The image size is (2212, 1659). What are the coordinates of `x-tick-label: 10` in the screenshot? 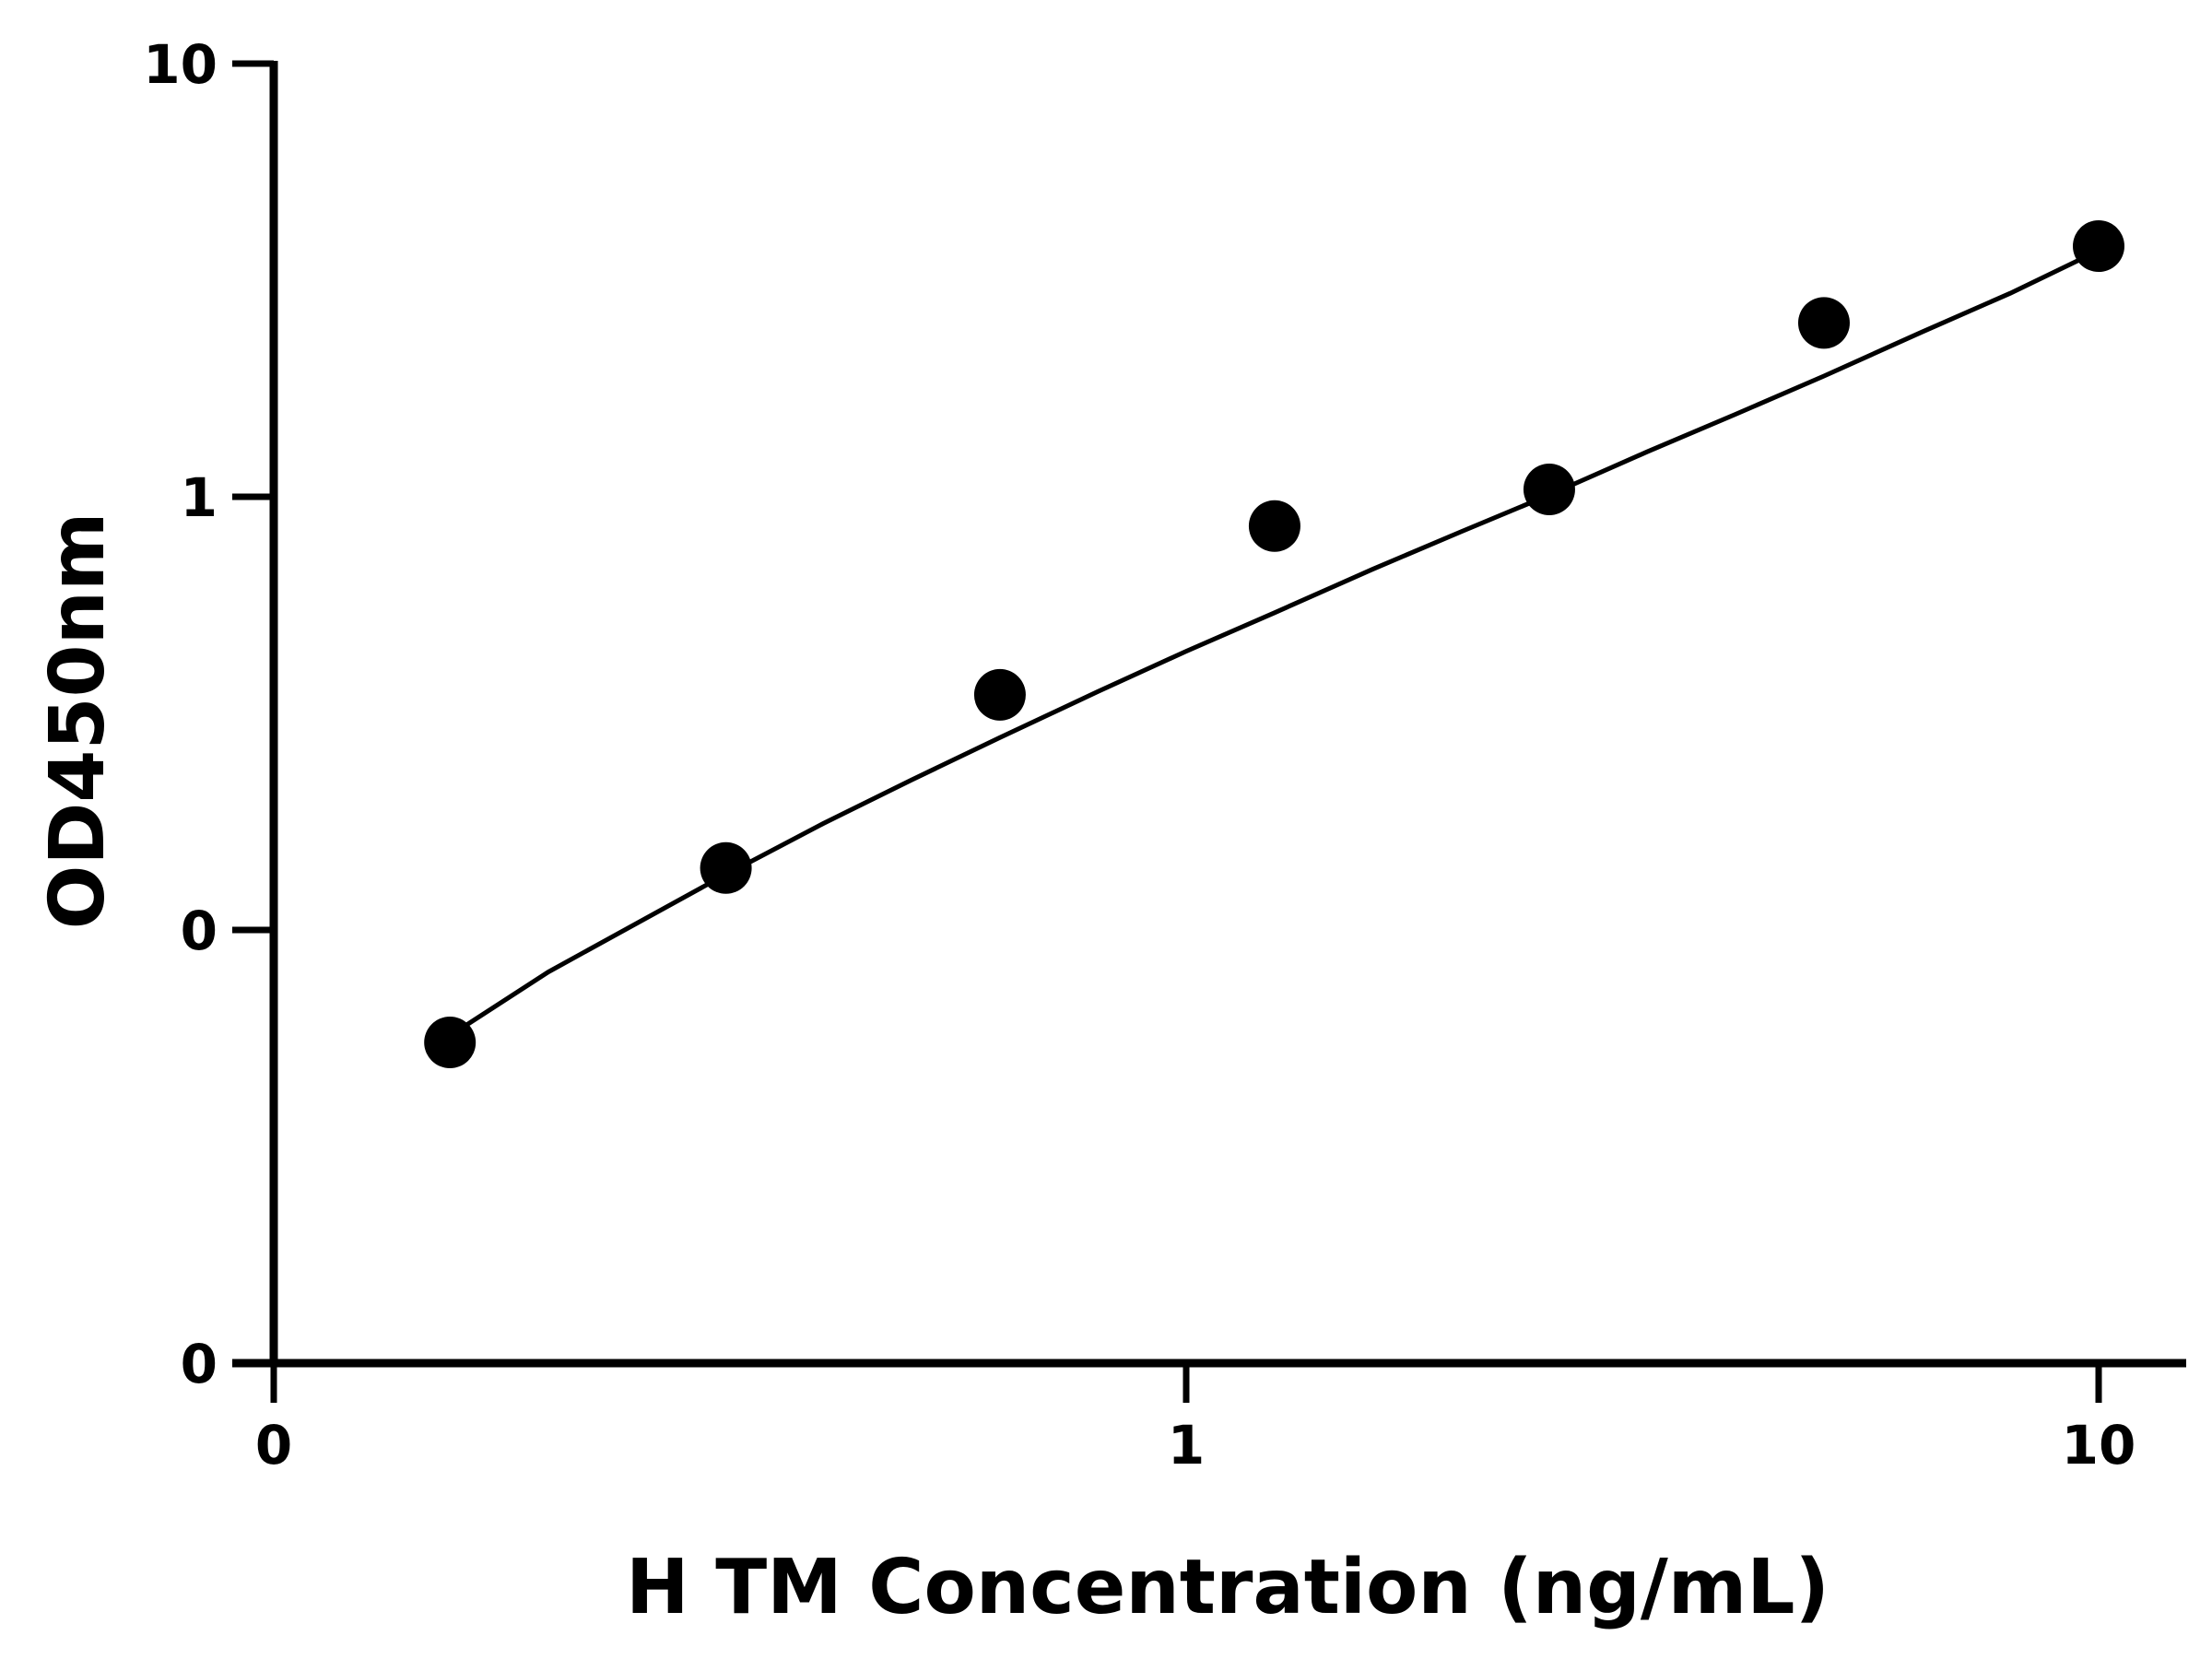 It's located at (2099, 1445).